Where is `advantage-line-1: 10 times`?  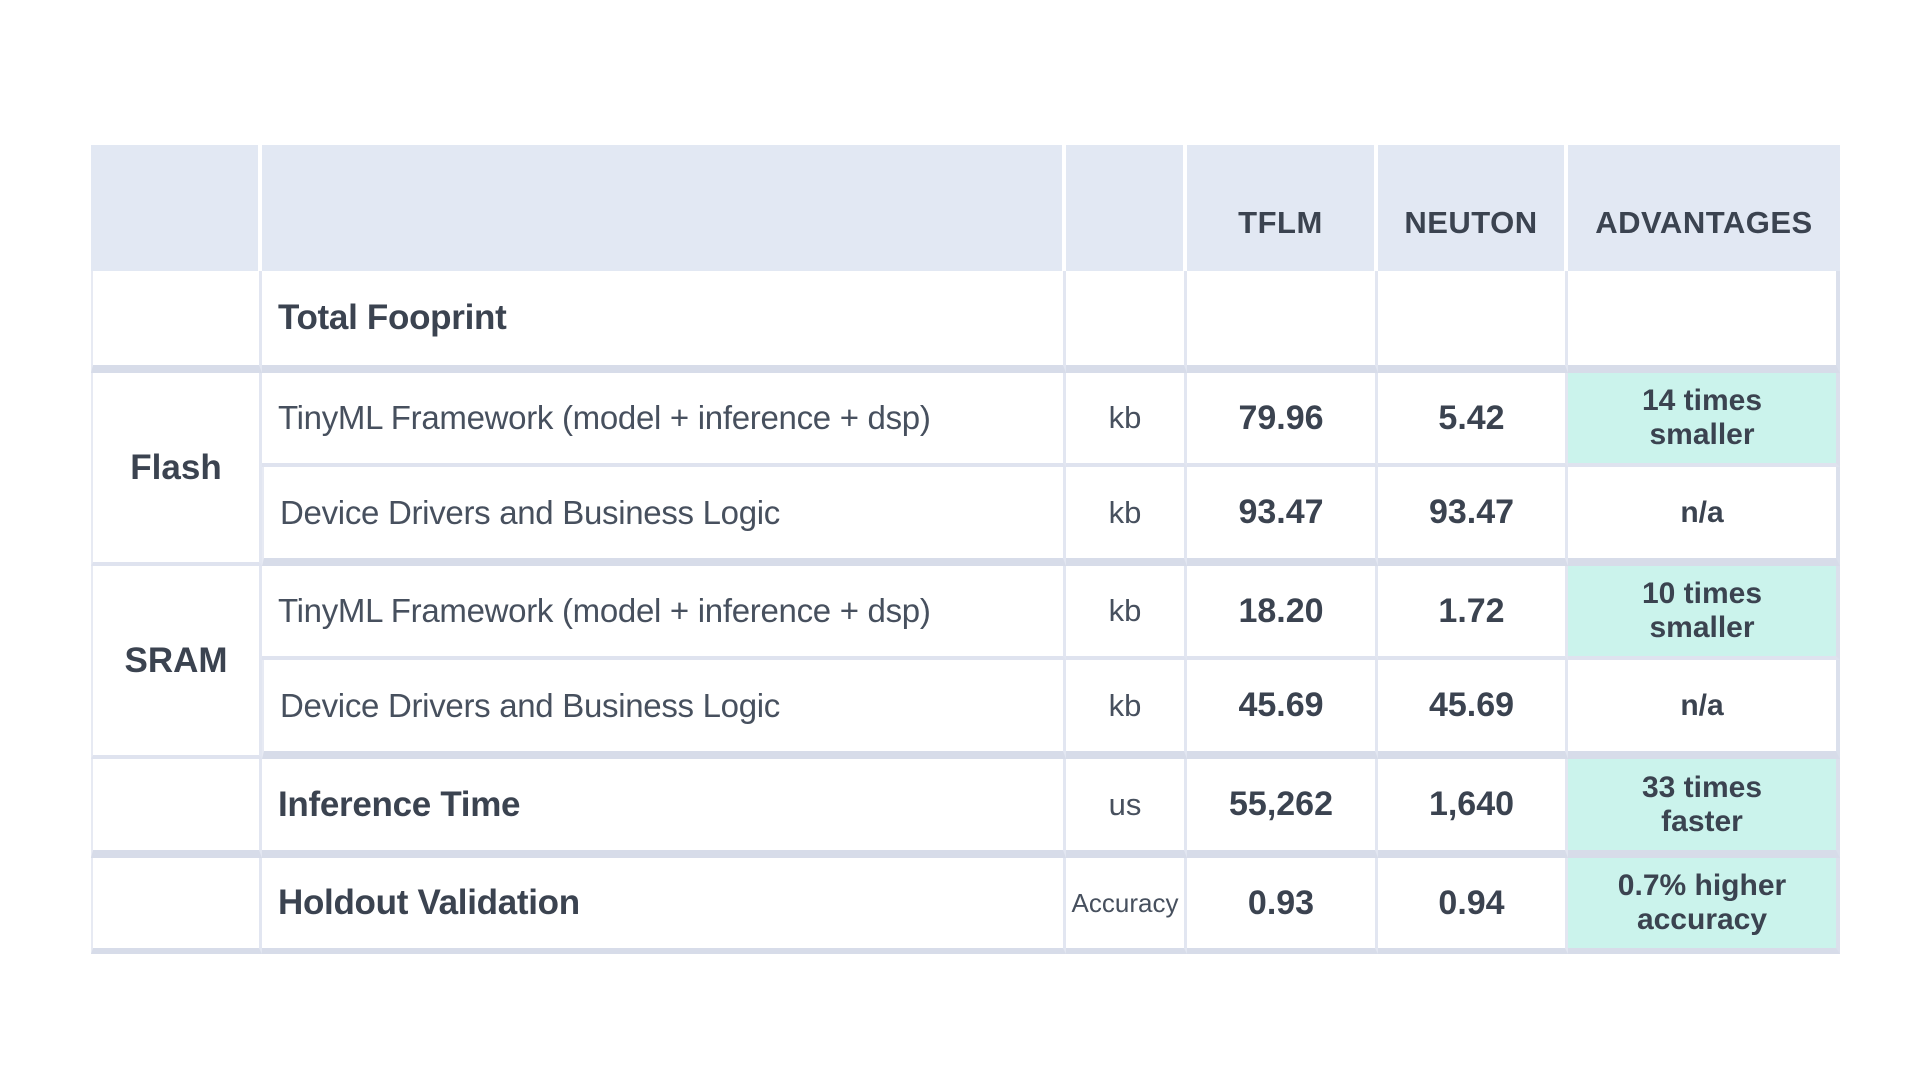 advantage-line-1: 10 times is located at coordinates (1702, 594).